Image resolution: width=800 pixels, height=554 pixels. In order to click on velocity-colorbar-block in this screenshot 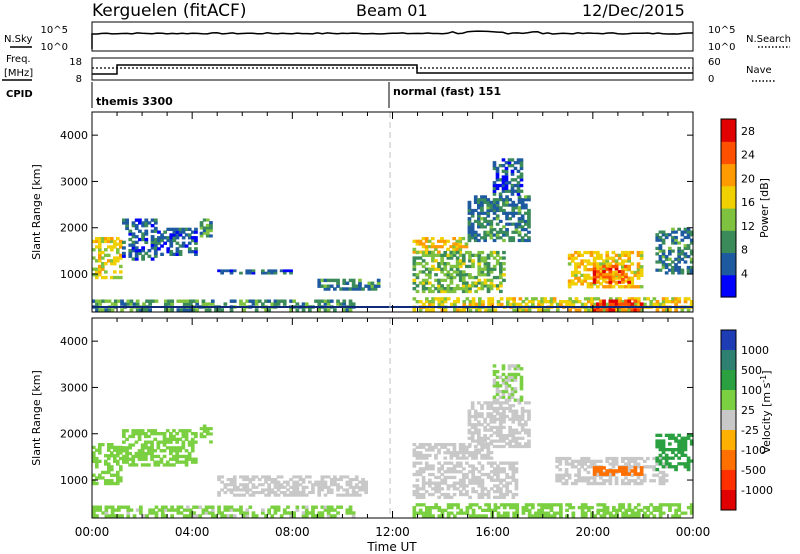, I will do `click(728, 500)`.